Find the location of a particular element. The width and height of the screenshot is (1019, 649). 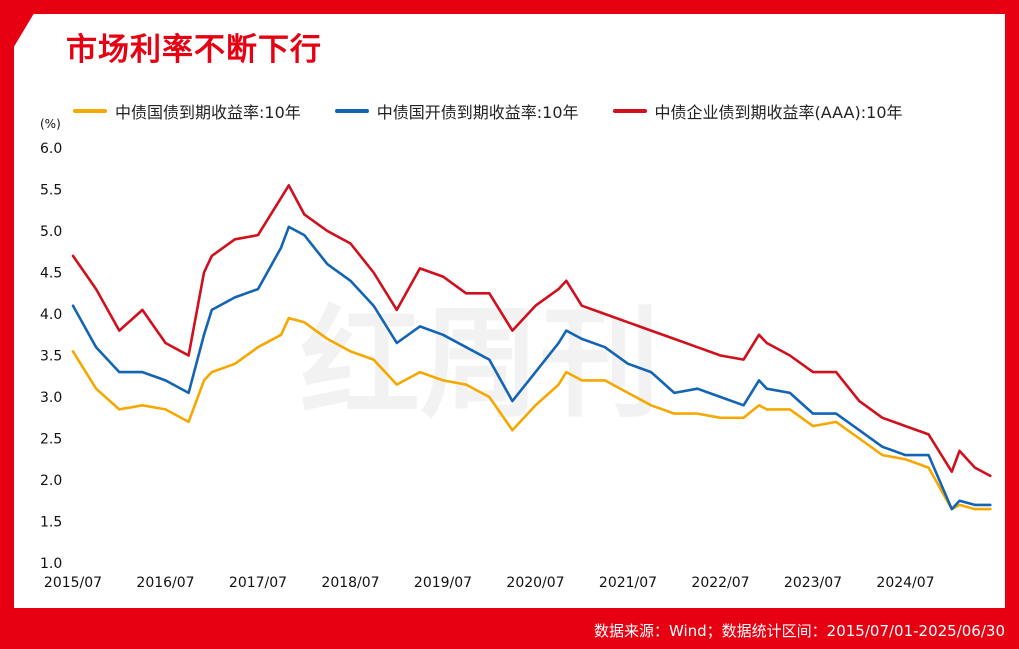

y-unit-label: (%) is located at coordinates (50, 124).